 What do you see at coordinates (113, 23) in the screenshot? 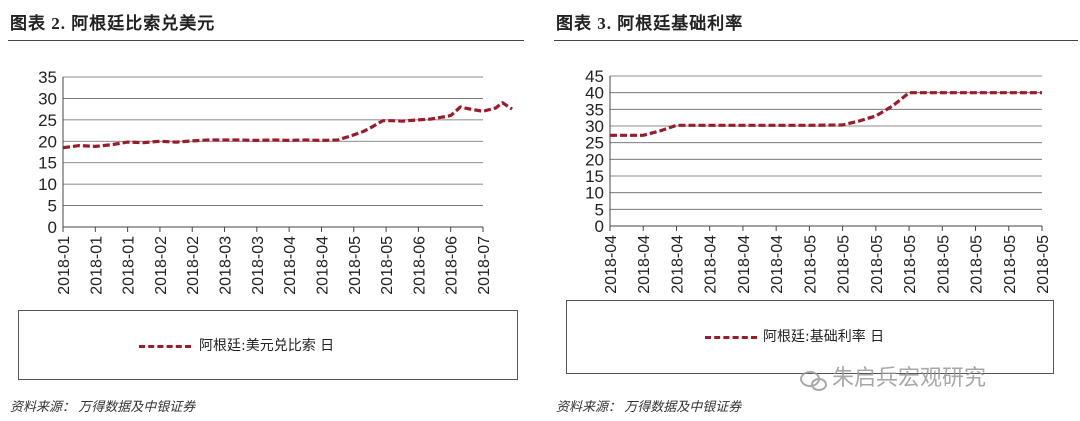
I see `chart-title: 图表 2. 阿根廷比索兑美元` at bounding box center [113, 23].